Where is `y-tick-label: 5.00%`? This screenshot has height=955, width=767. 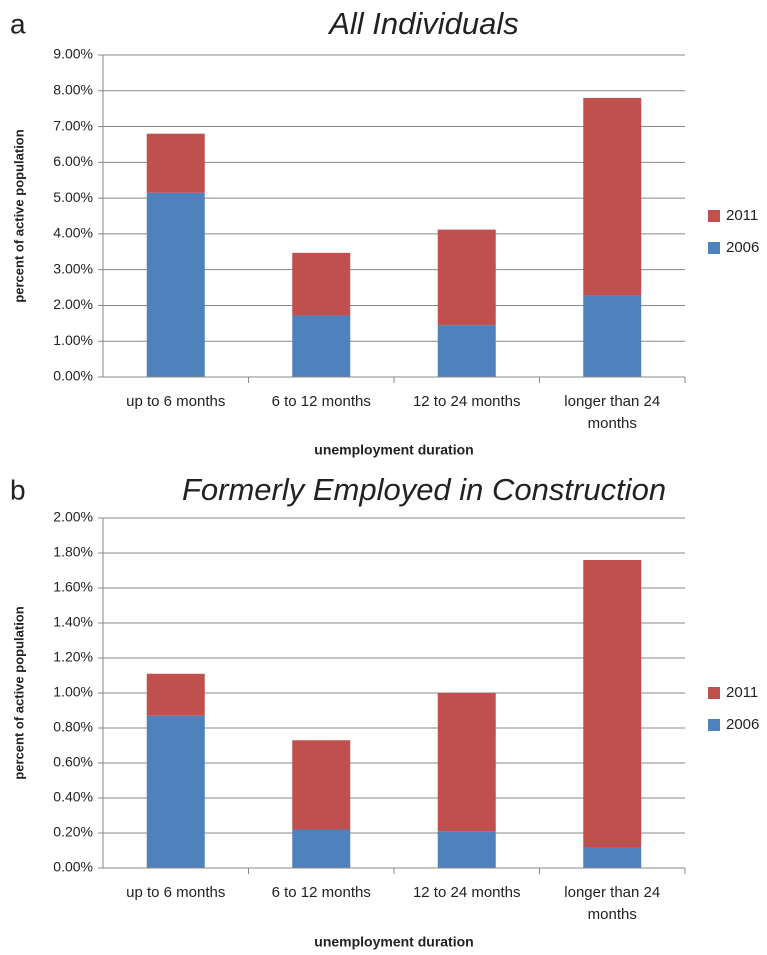
y-tick-label: 5.00% is located at coordinates (73, 197).